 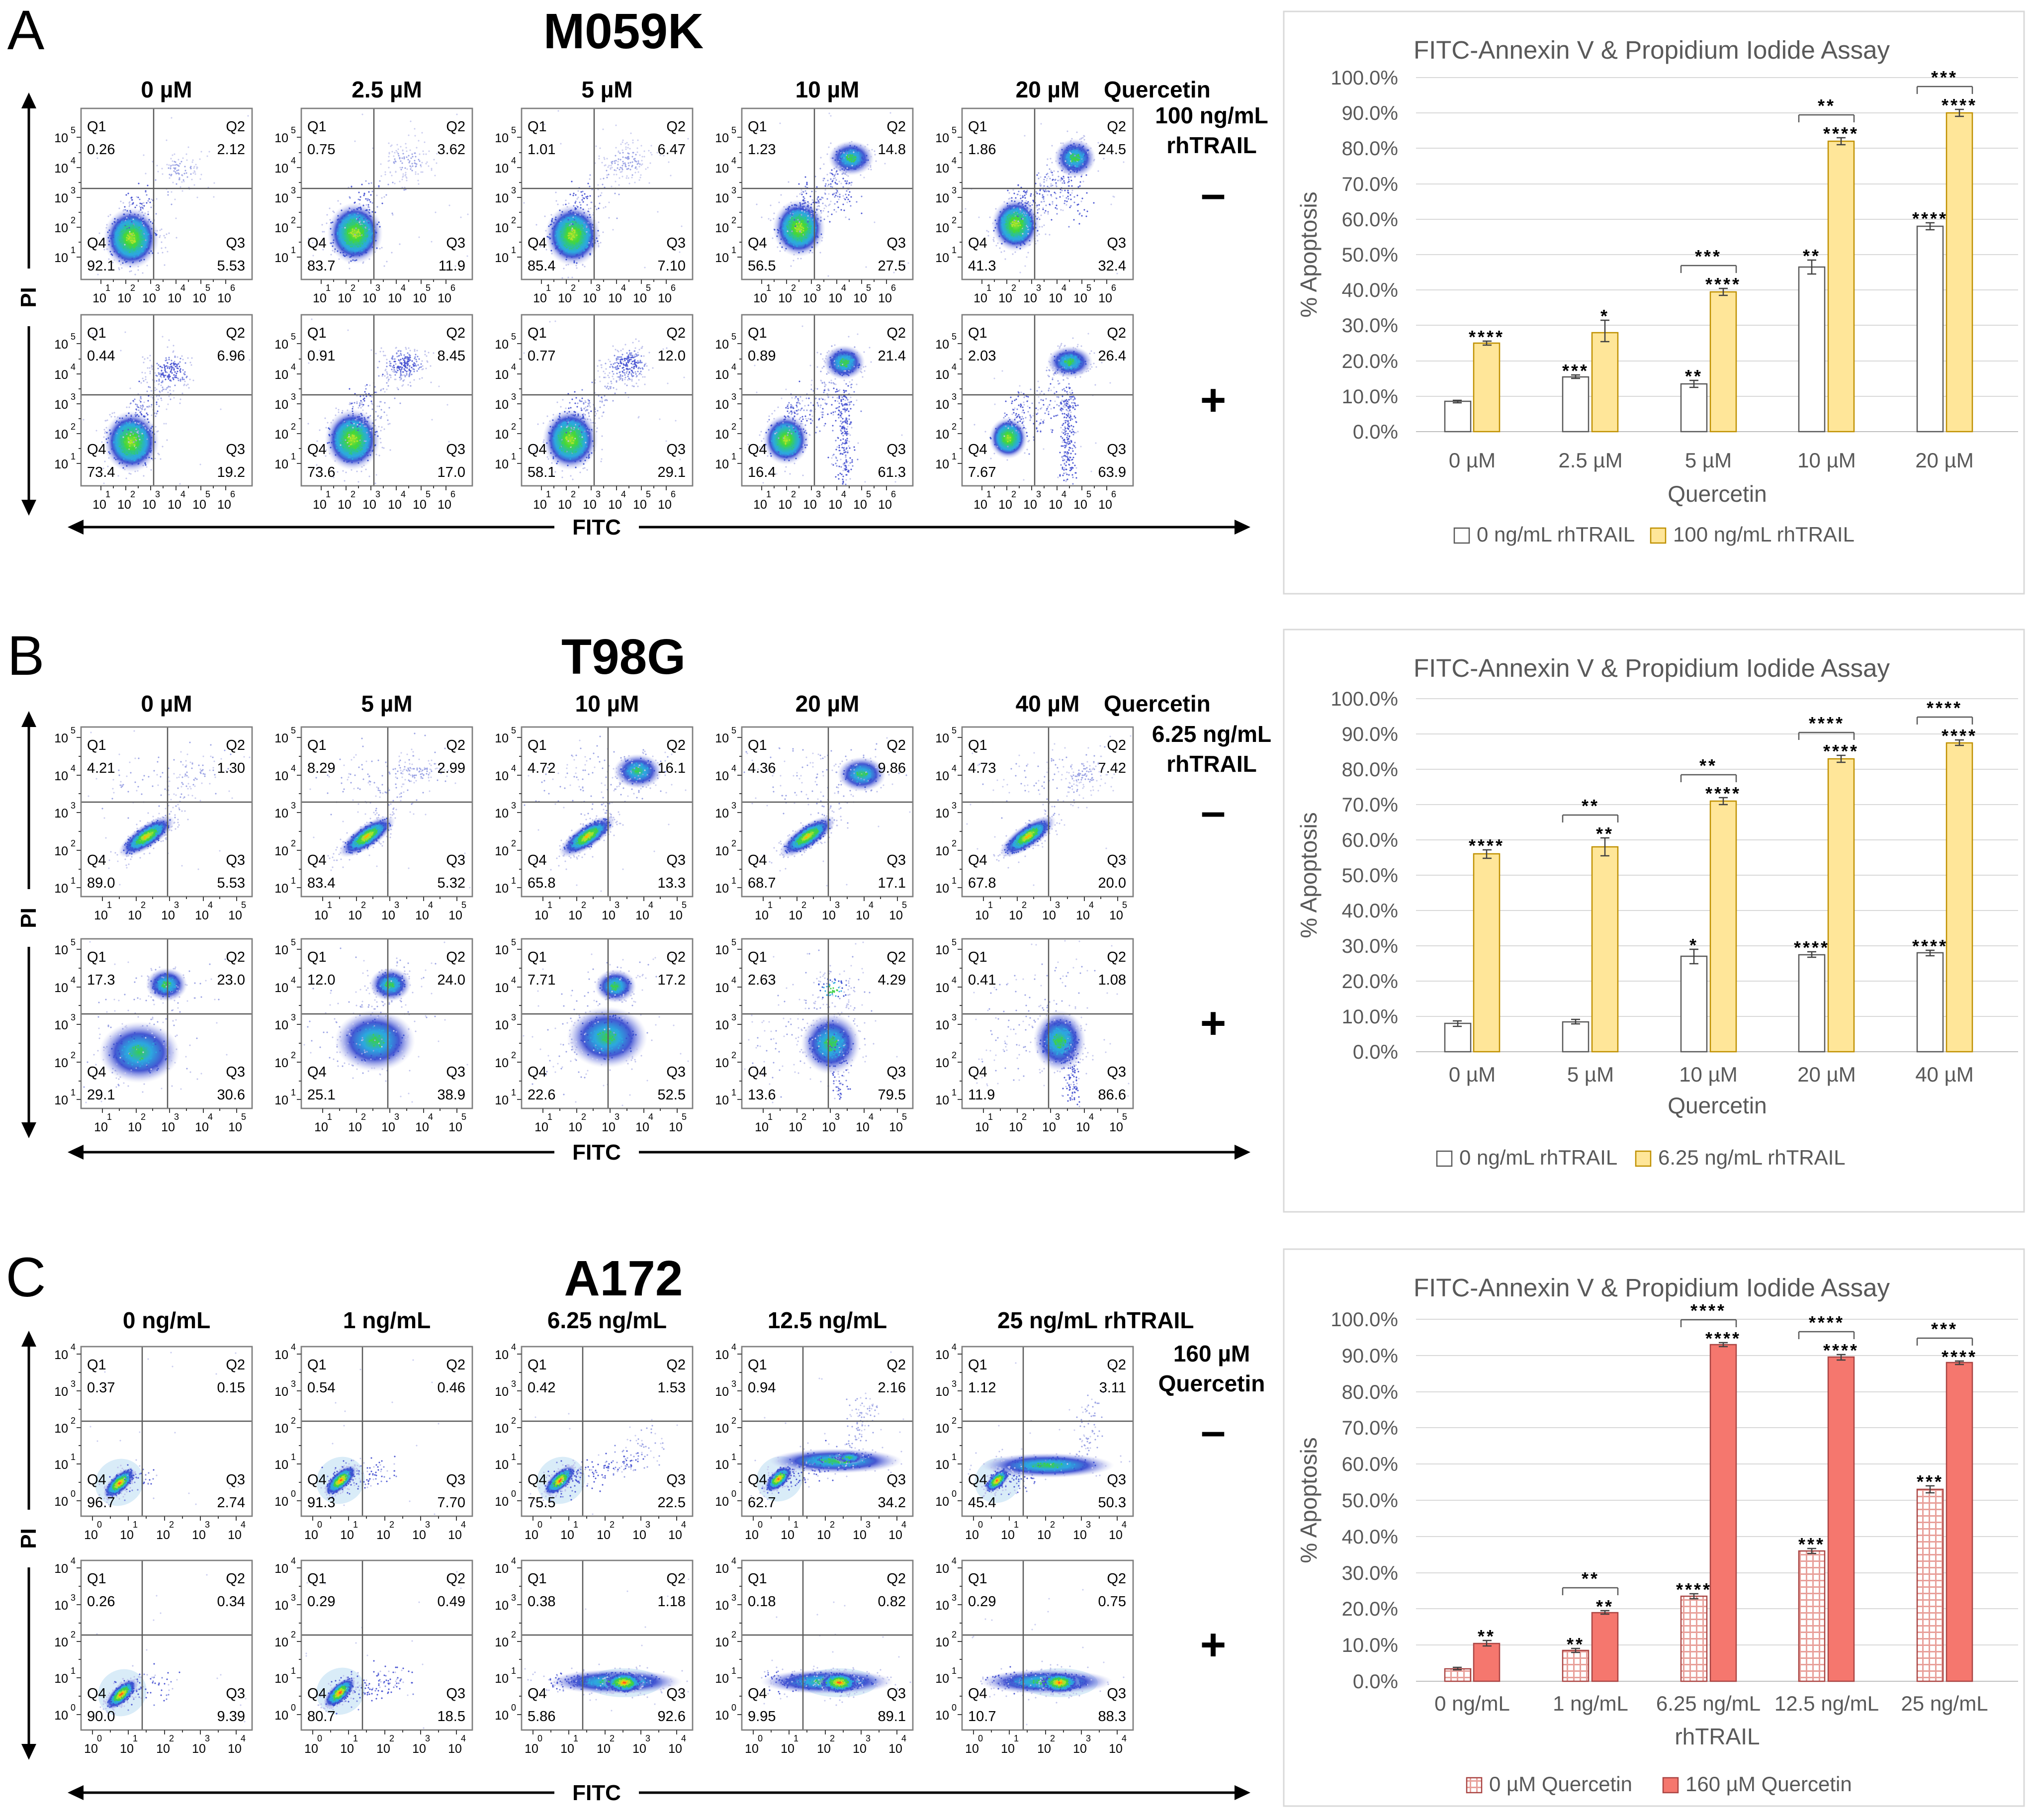 What do you see at coordinates (982, 1095) in the screenshot?
I see `svg-text: 11.9` at bounding box center [982, 1095].